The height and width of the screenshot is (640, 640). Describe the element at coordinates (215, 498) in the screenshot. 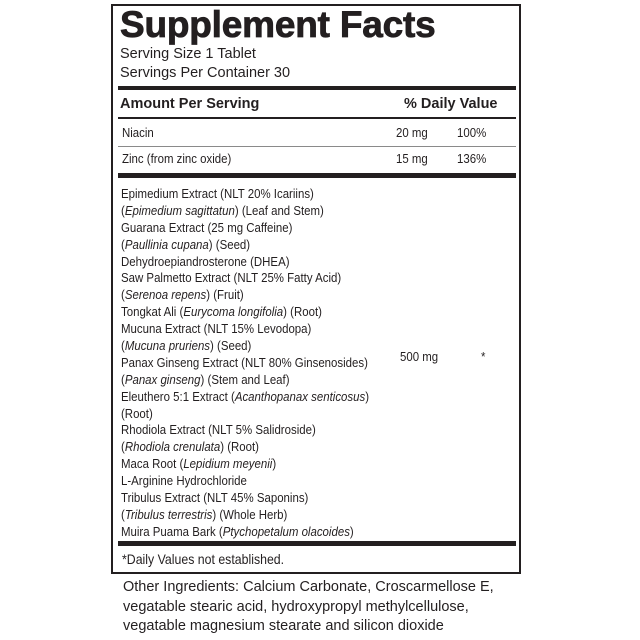

I see `ingredient-text: Tribulus Extract (NLT 45% Saponins)` at that location.